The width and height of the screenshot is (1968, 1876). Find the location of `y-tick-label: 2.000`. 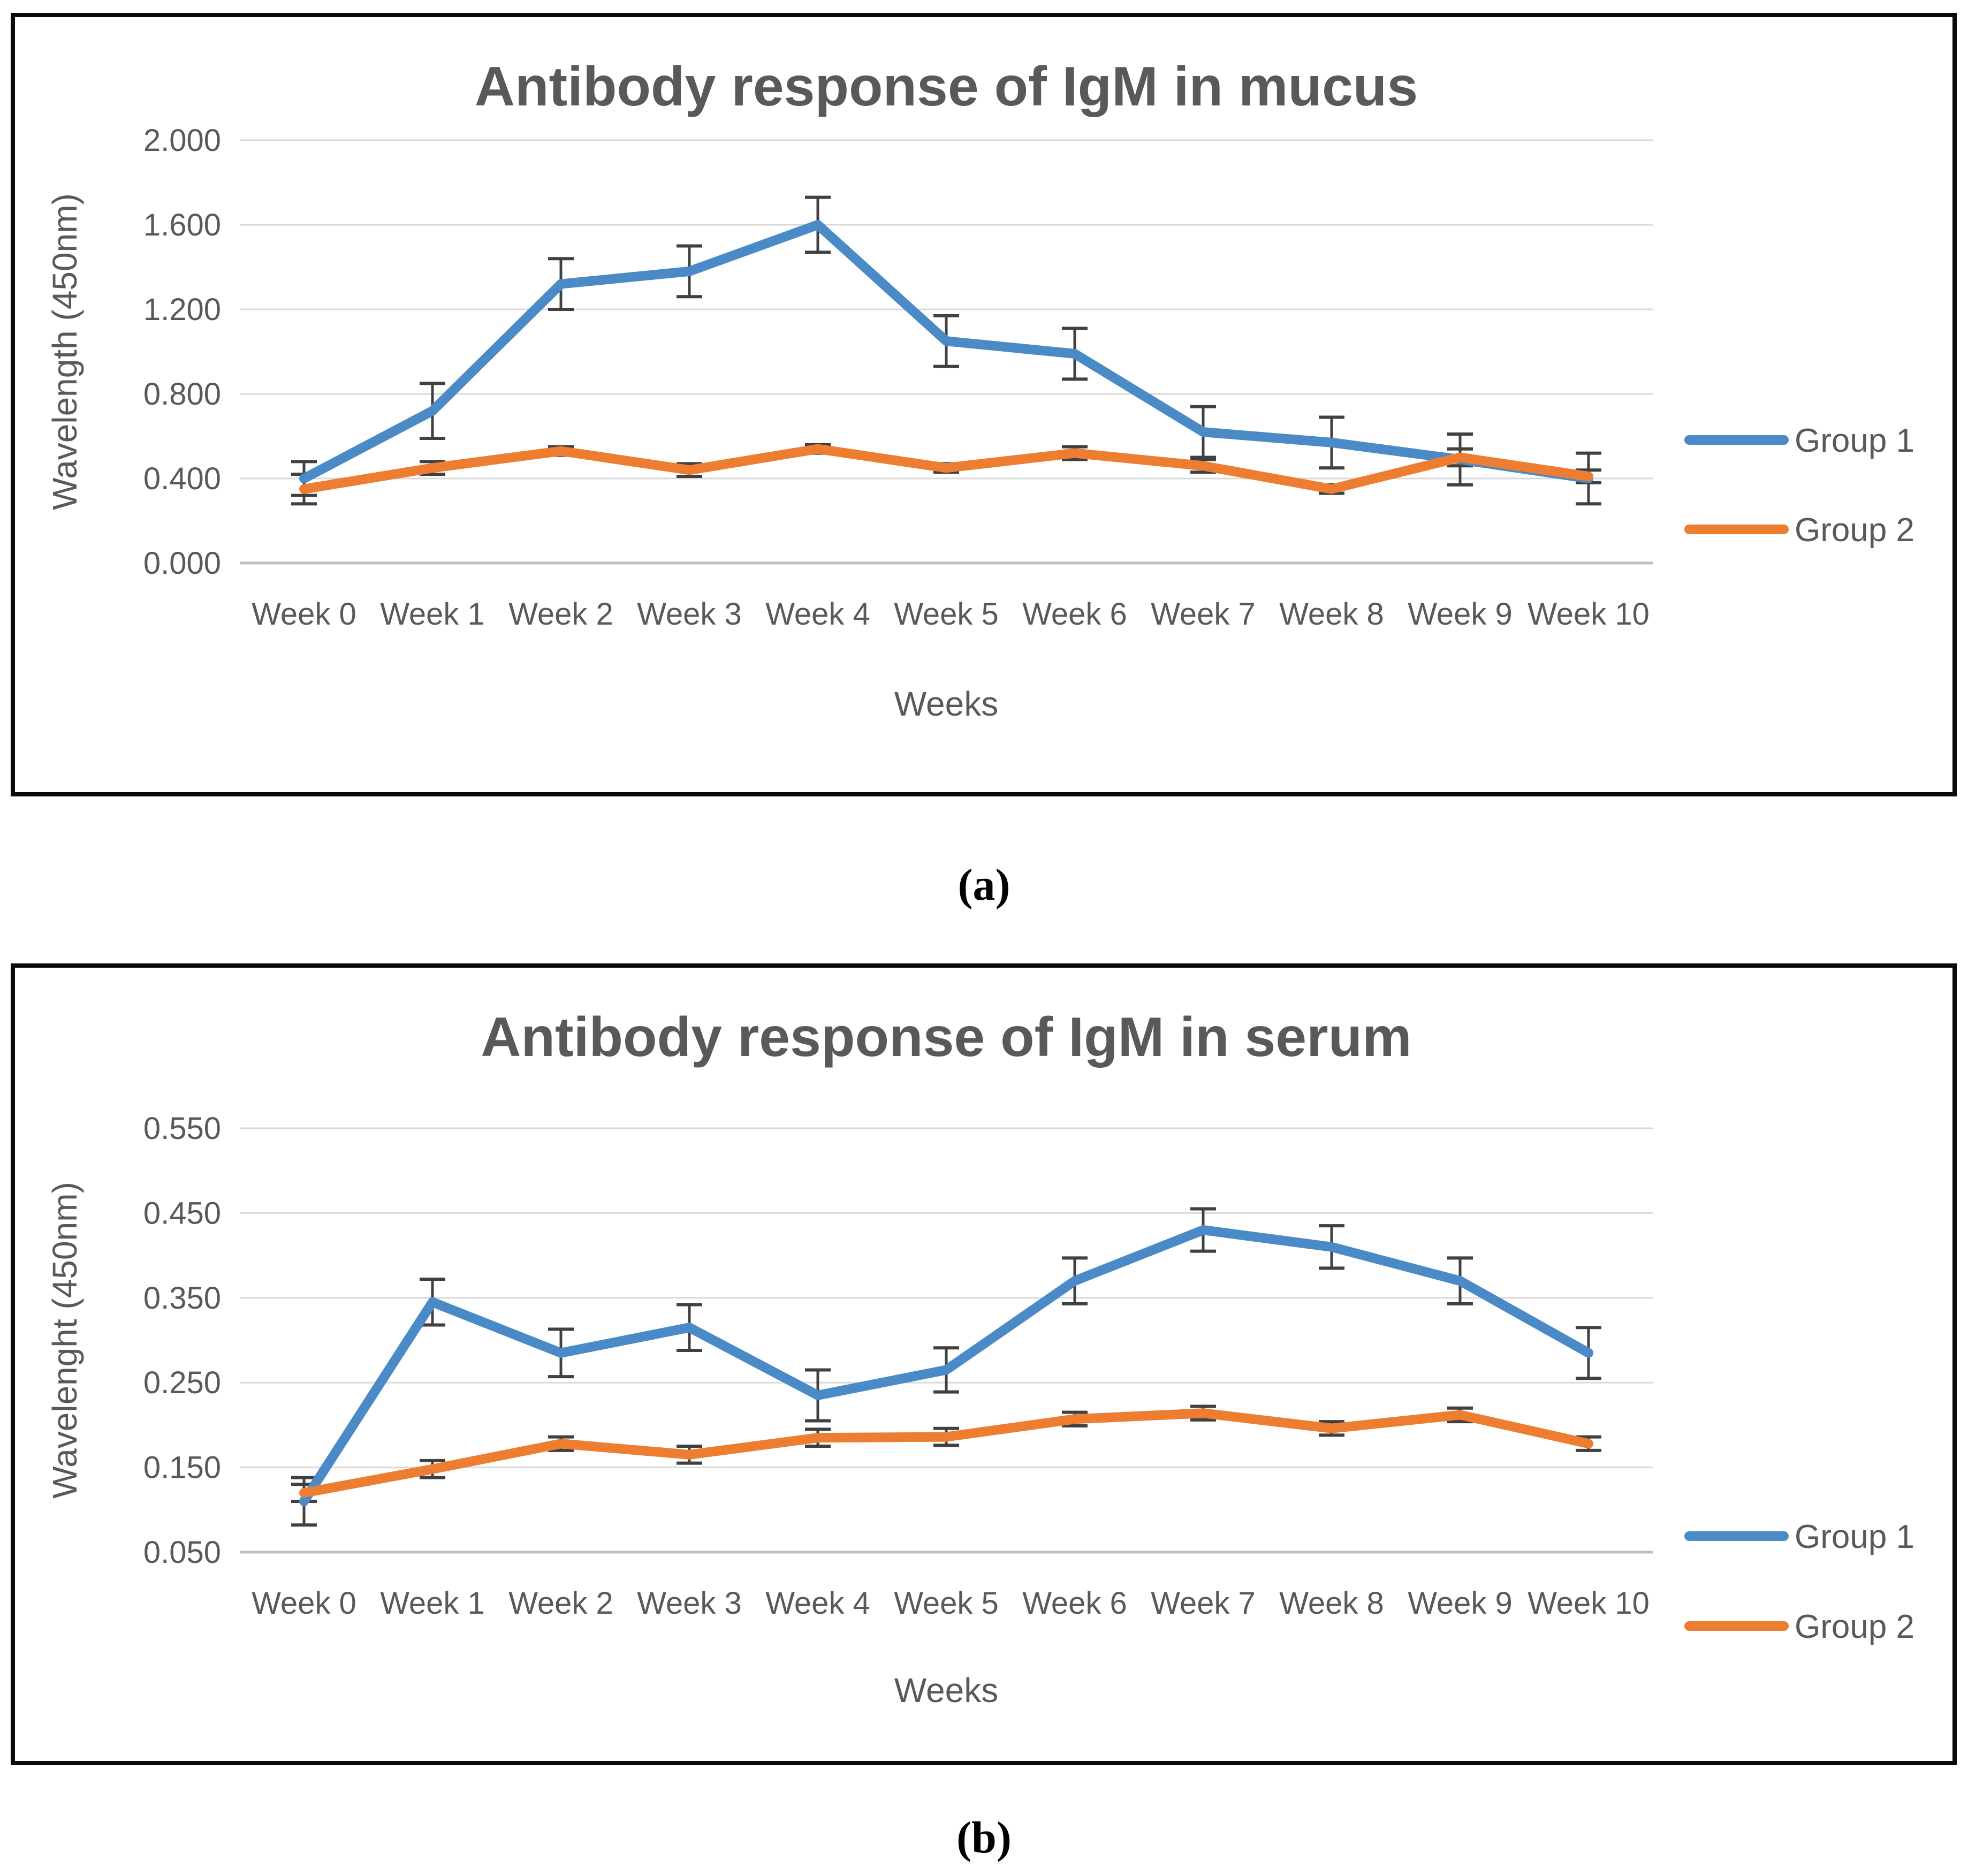

y-tick-label: 2.000 is located at coordinates (182, 141).